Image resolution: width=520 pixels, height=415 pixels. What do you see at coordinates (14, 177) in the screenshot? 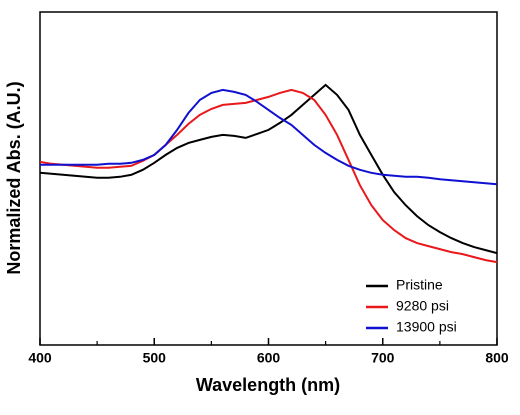
I see `y-axis-label: Normalized Abs. (A.U.)` at bounding box center [14, 177].